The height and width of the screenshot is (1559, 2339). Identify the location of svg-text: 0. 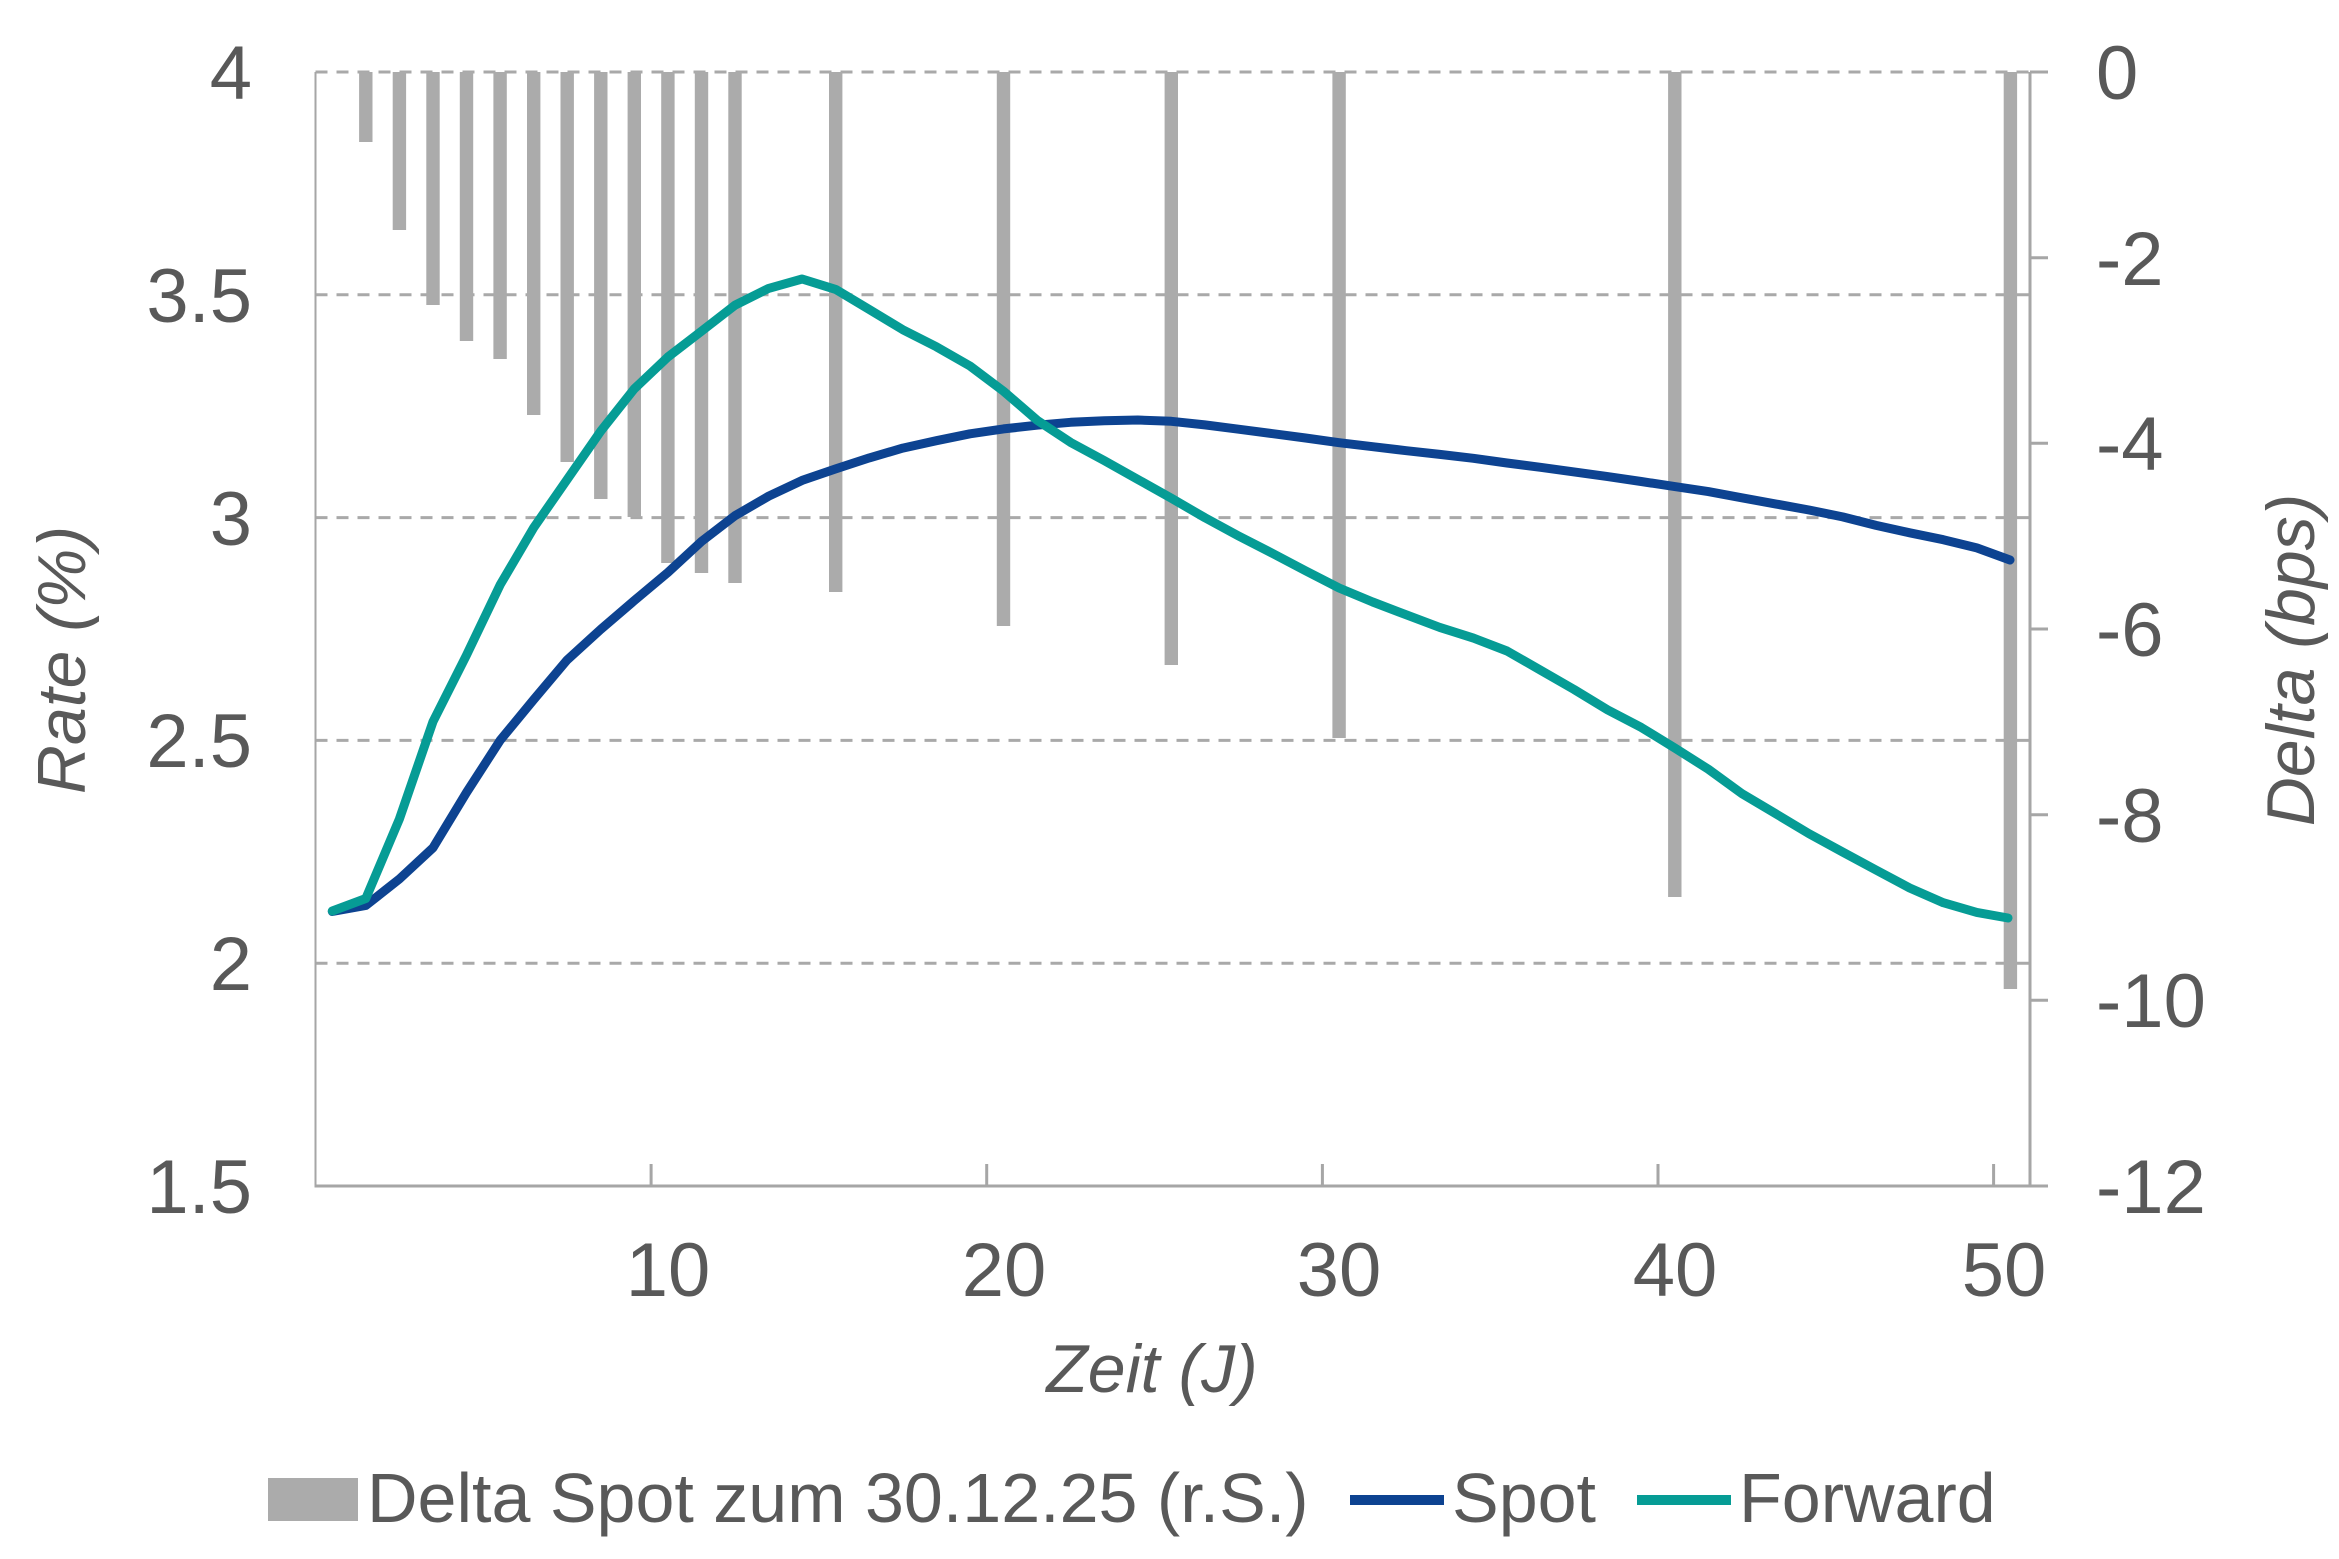
(2117, 73).